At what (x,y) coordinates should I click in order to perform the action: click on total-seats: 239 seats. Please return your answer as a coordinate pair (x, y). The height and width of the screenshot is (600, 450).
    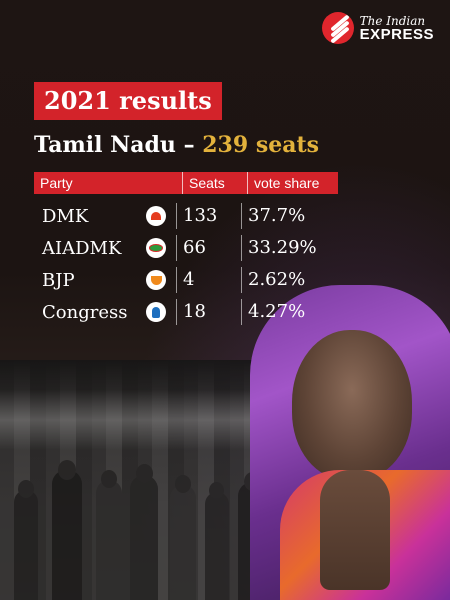
    Looking at the image, I should click on (261, 145).